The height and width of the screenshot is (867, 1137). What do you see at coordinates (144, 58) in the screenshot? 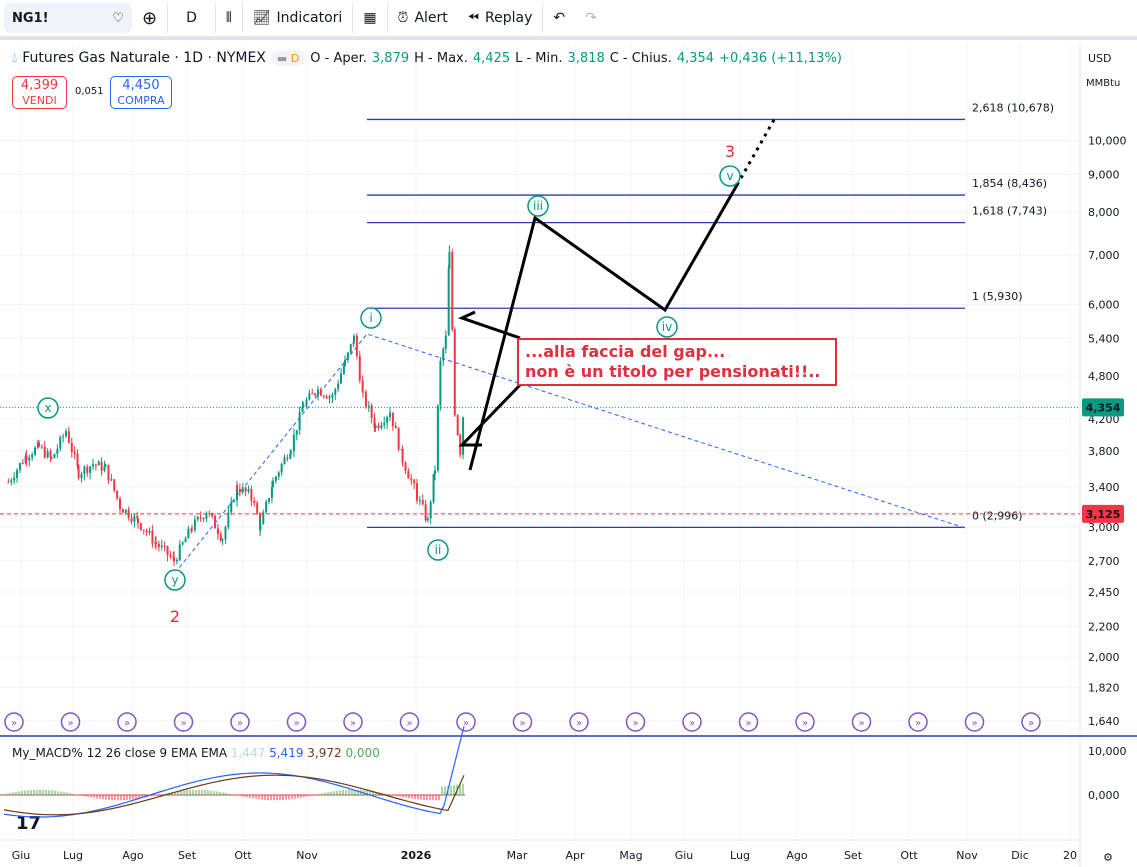
I see `symbol-title: Futures Gas Naturale · 1D · NYMEX` at bounding box center [144, 58].